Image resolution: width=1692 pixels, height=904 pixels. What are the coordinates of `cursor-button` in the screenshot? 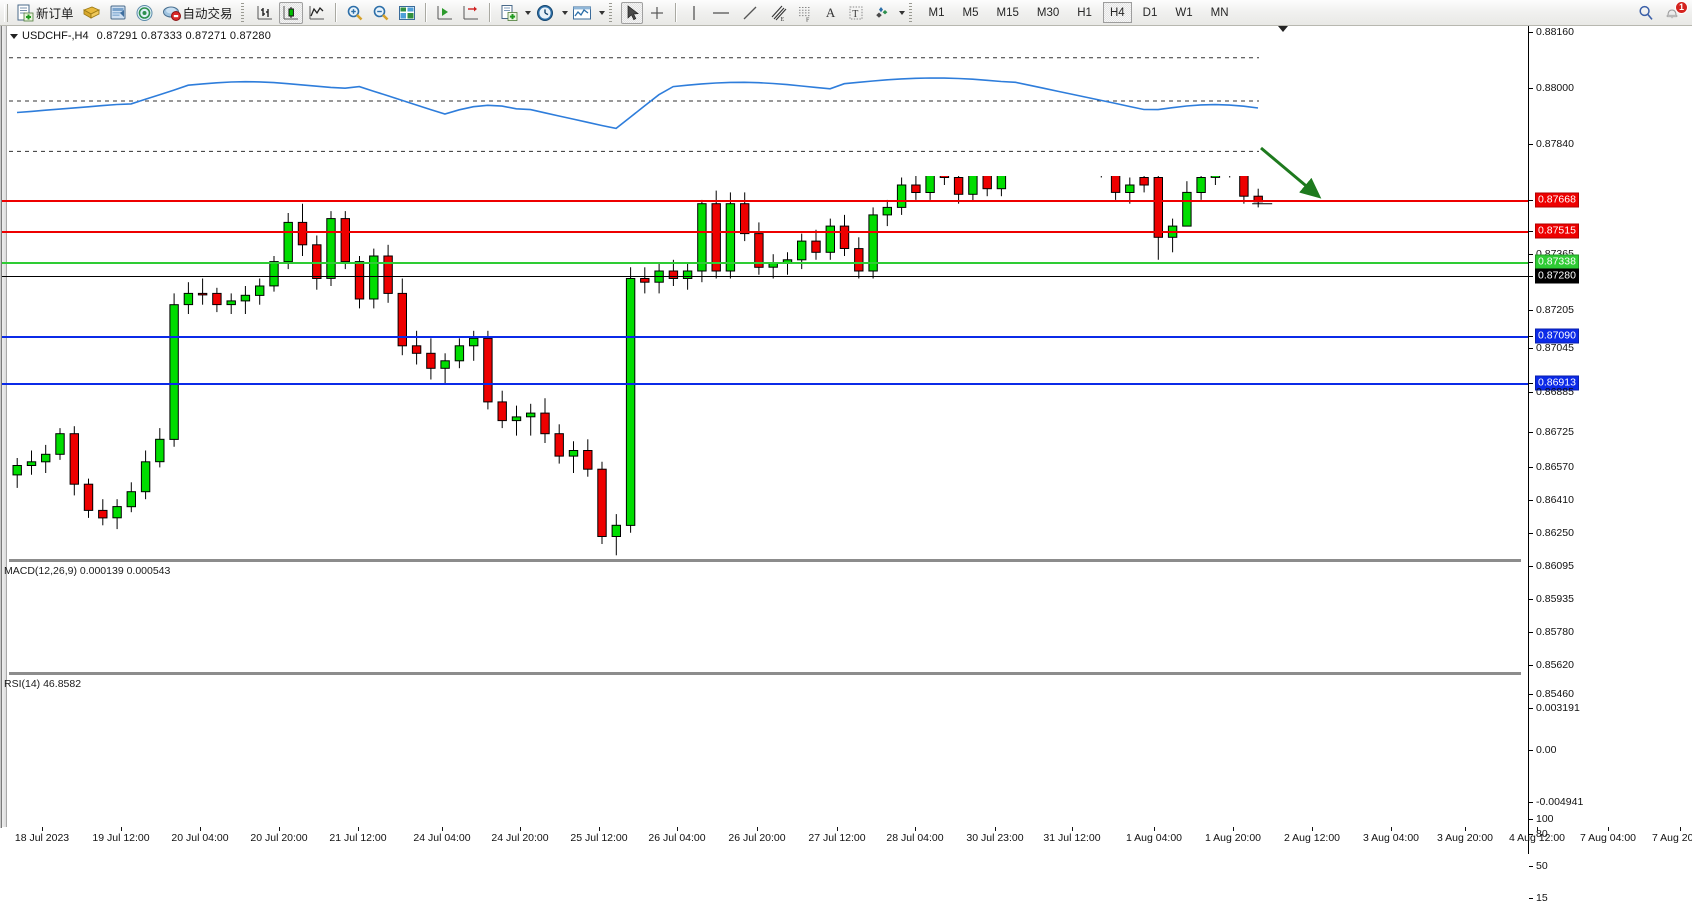 It's located at (631, 12).